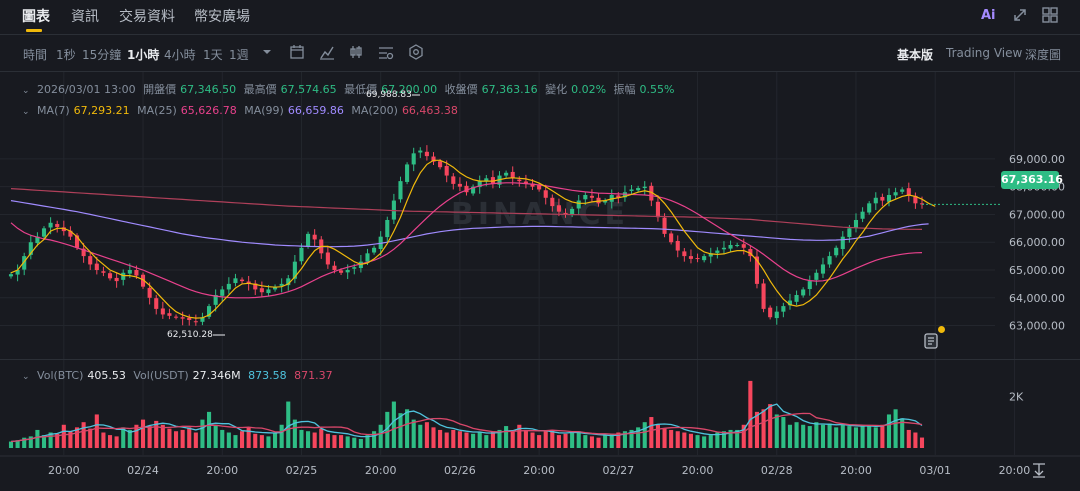  What do you see at coordinates (777, 470) in the screenshot?
I see `time-tick-label: 02/28` at bounding box center [777, 470].